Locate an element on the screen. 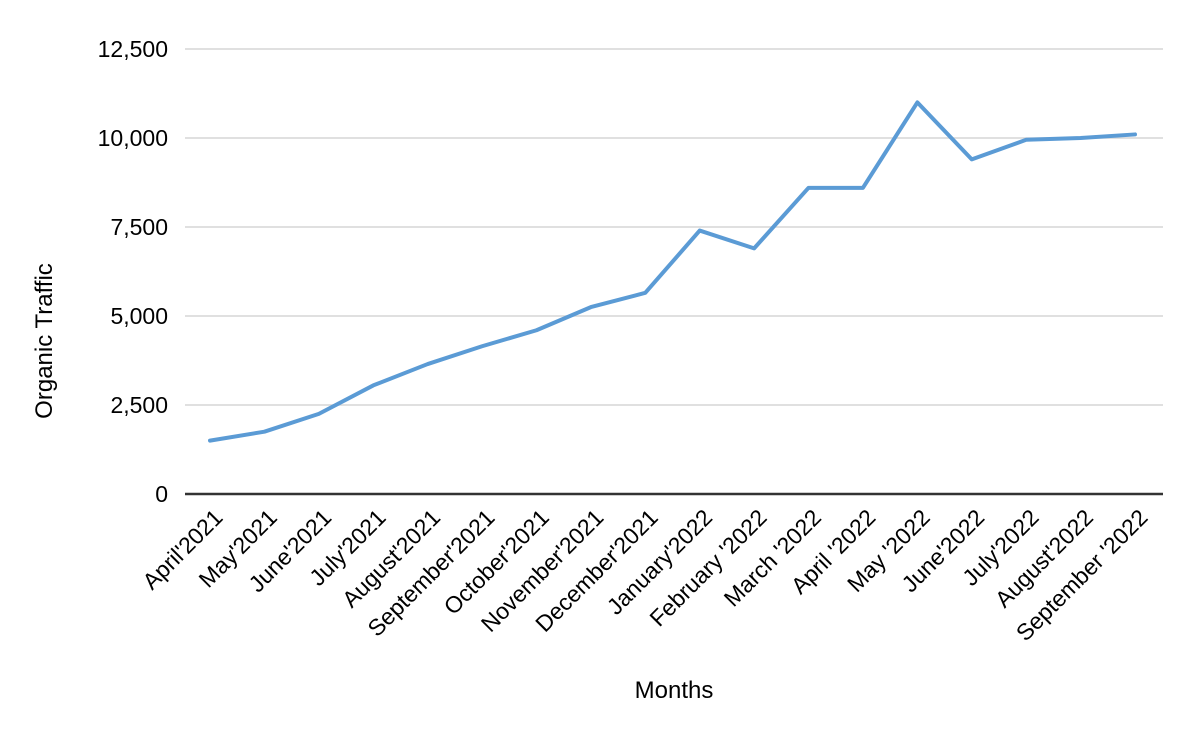 This screenshot has height=741, width=1200. x-axis-title: Months is located at coordinates (674, 690).